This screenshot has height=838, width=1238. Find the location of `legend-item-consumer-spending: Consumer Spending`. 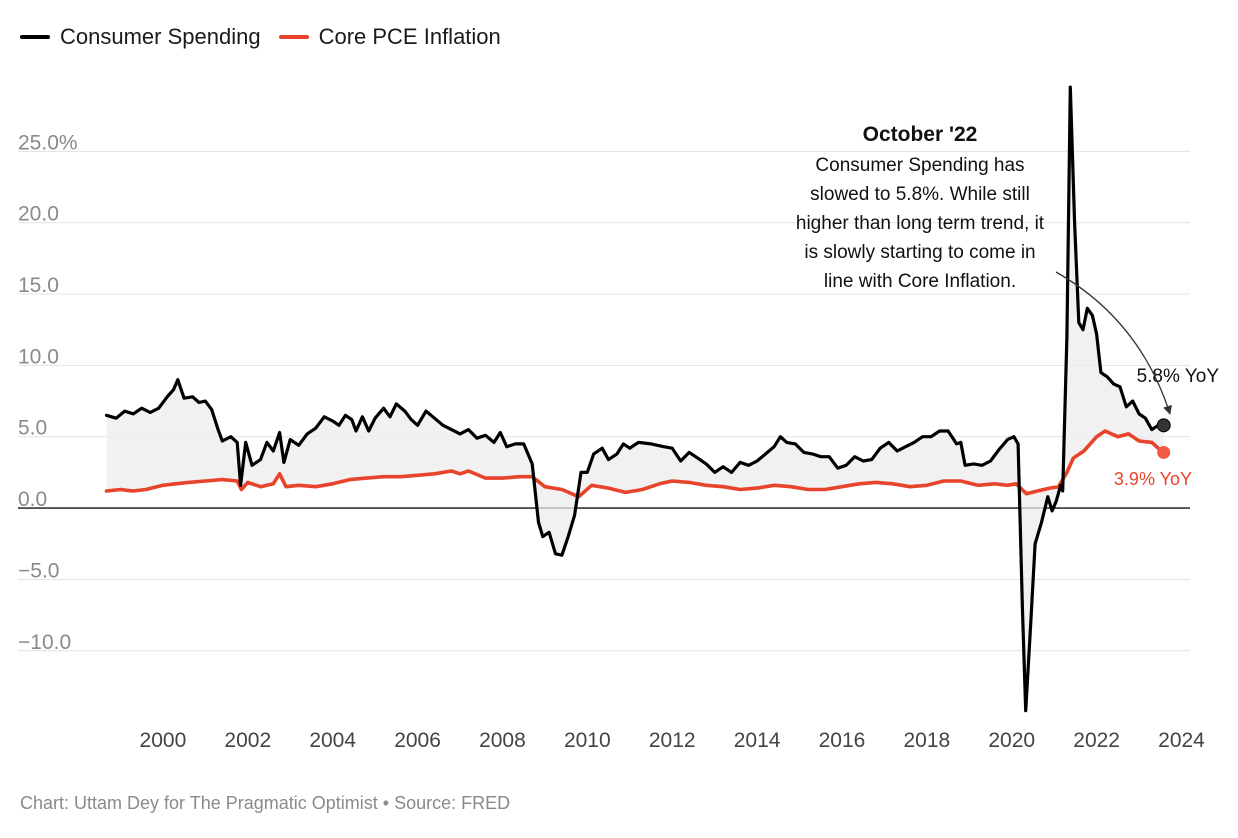

legend-item-consumer-spending: Consumer Spending is located at coordinates (140, 37).